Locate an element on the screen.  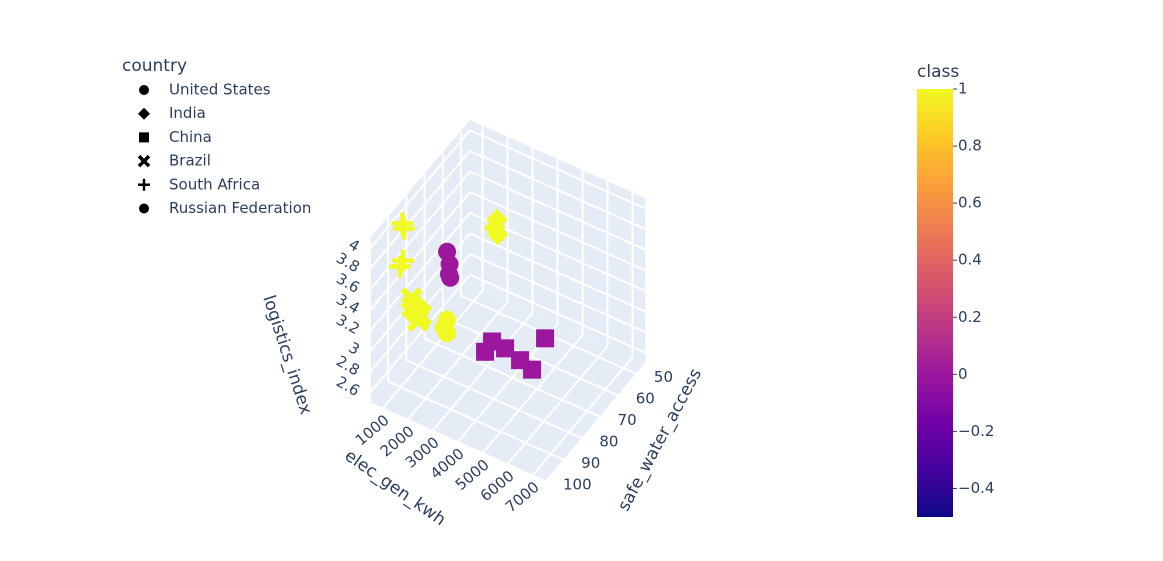
y-tick-label: 70 is located at coordinates (627, 420).